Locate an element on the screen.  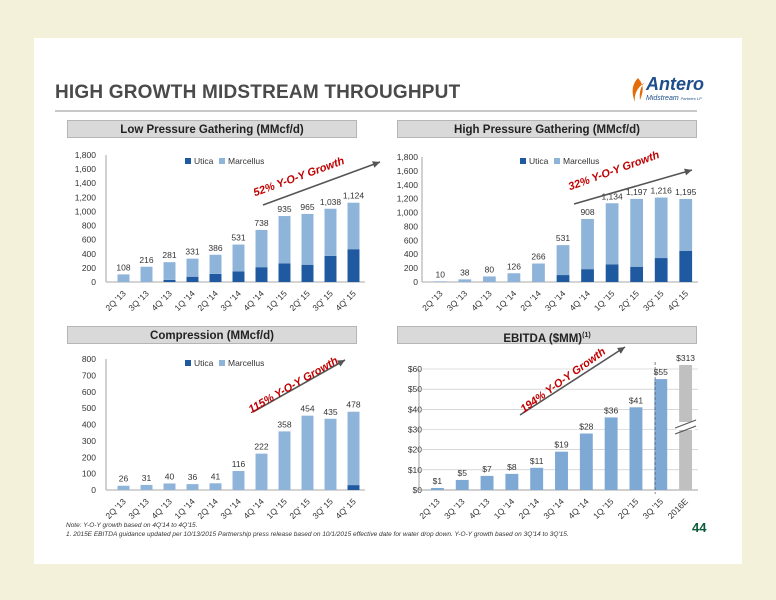
high-pressure-xtick: 3Q '13 is located at coordinates (457, 300).